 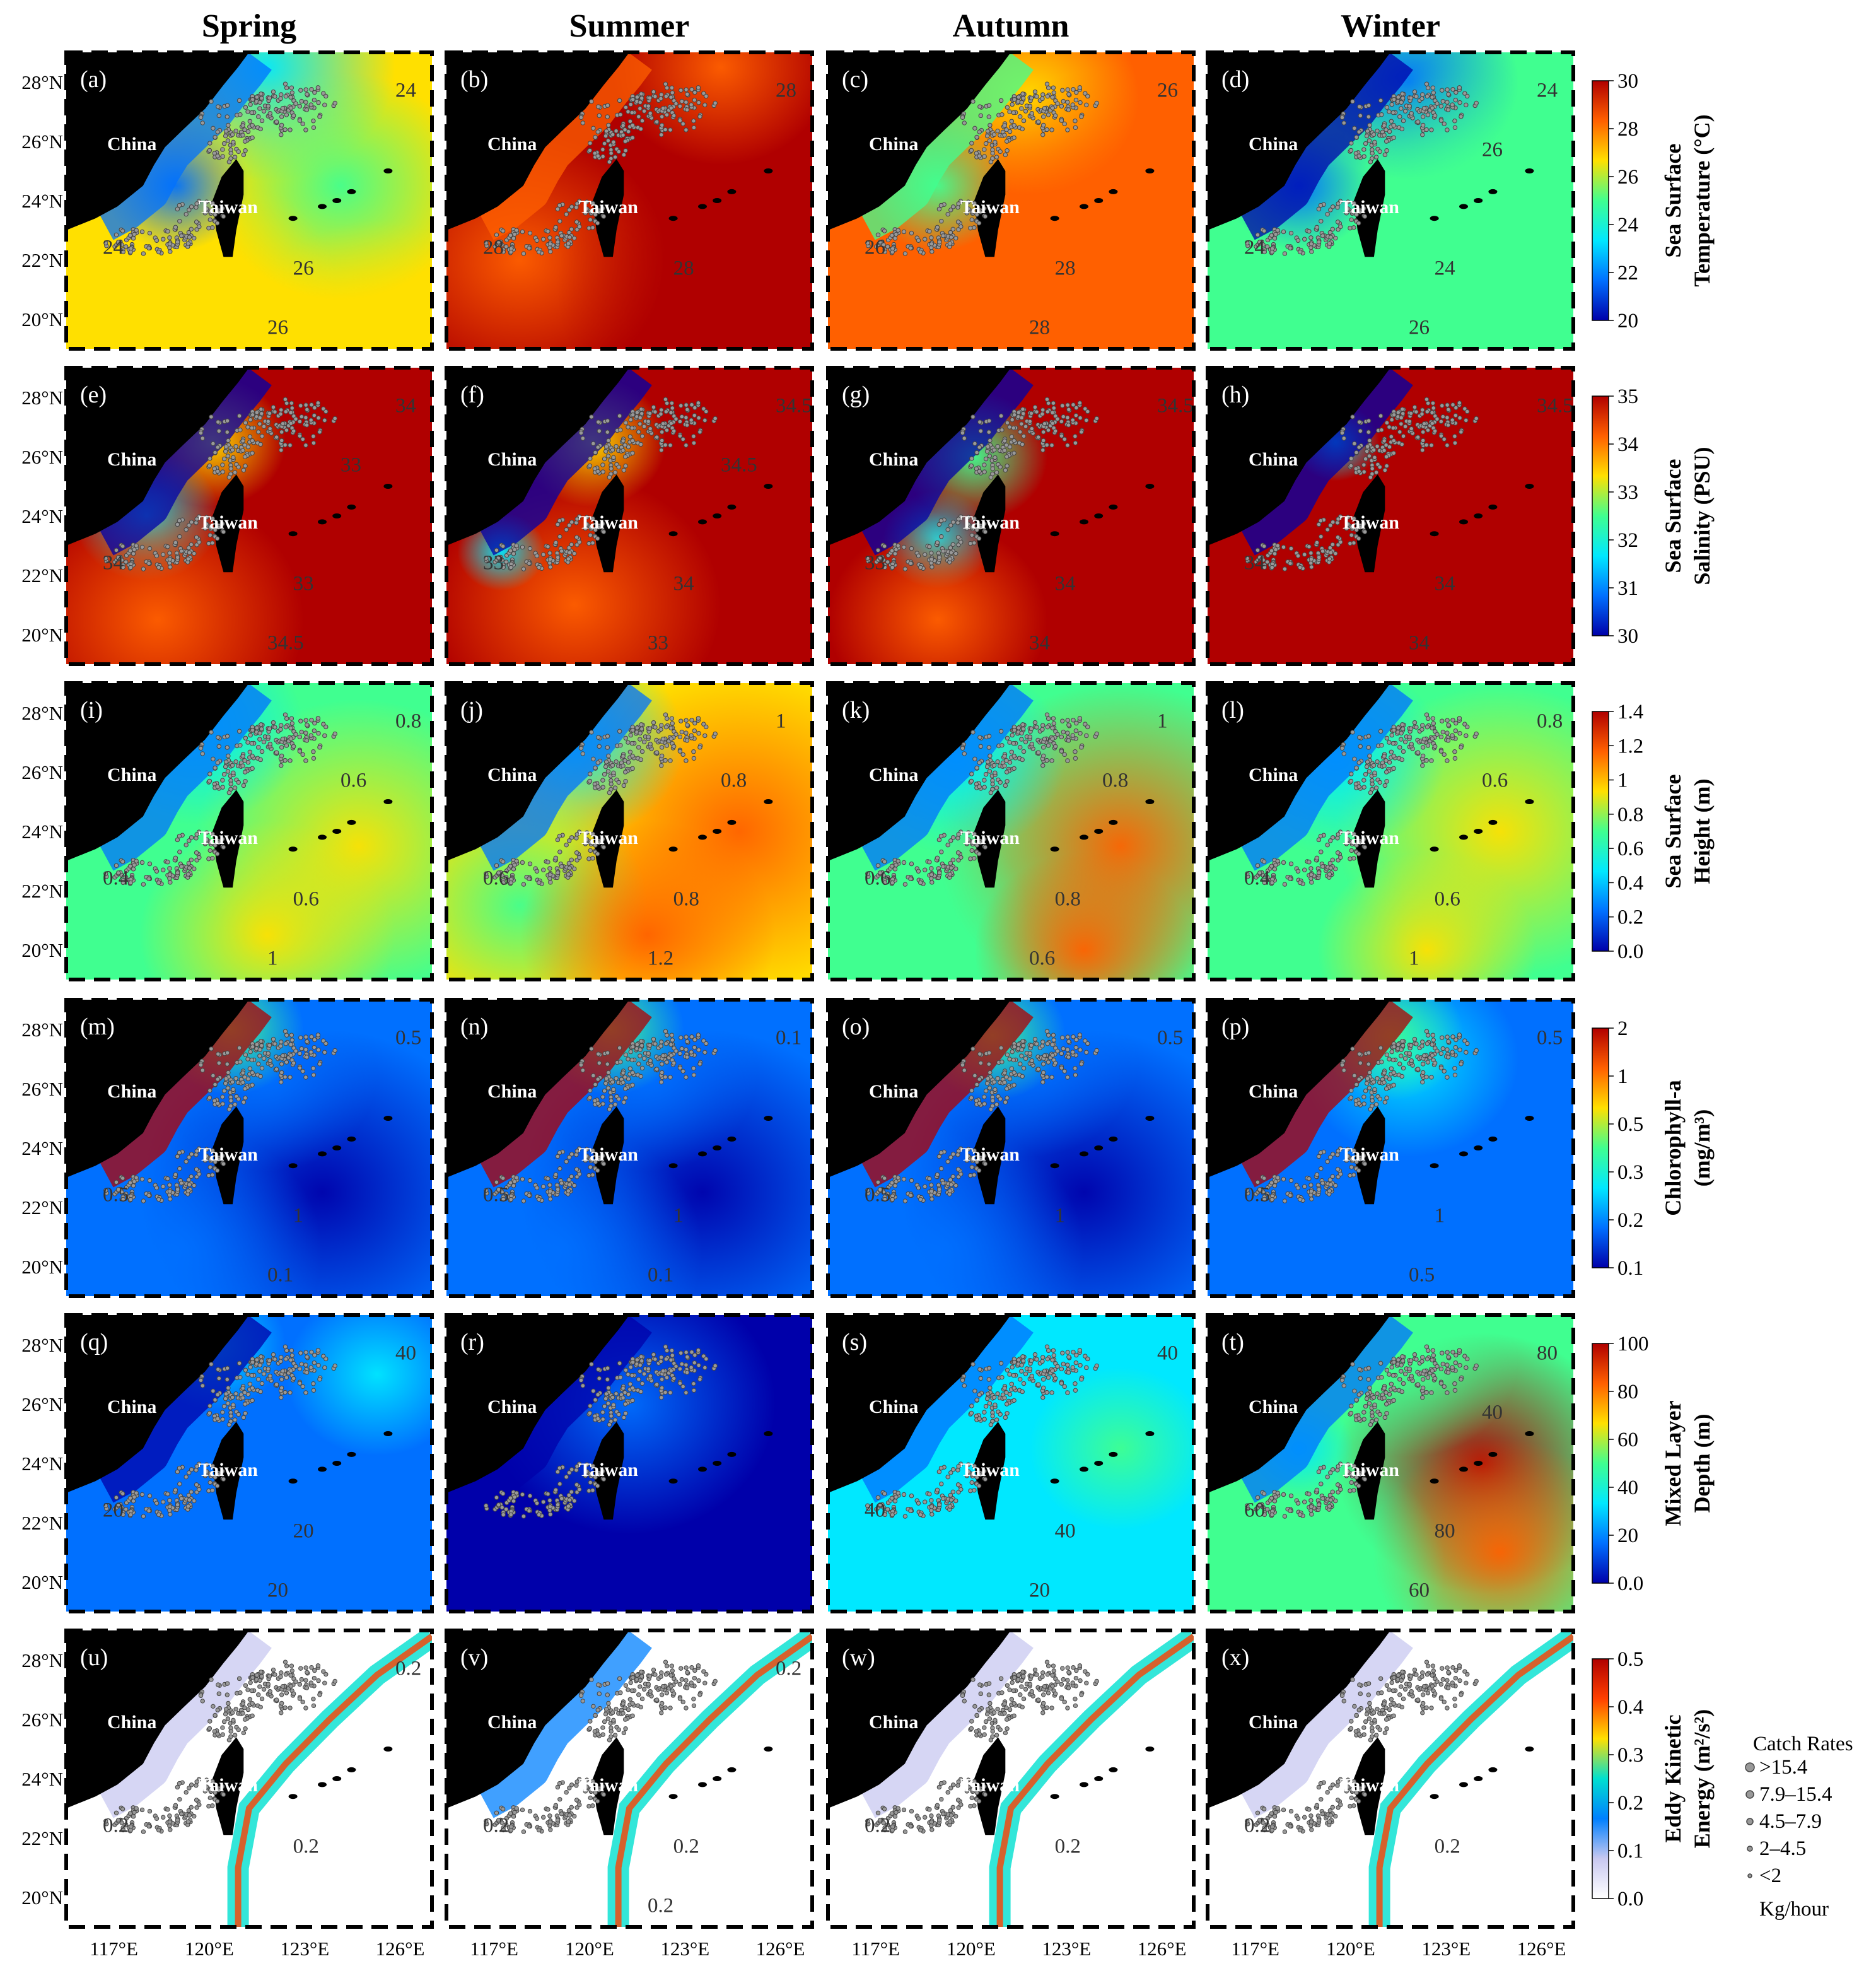 What do you see at coordinates (267, 900) in the screenshot?
I see `field-blob` at bounding box center [267, 900].